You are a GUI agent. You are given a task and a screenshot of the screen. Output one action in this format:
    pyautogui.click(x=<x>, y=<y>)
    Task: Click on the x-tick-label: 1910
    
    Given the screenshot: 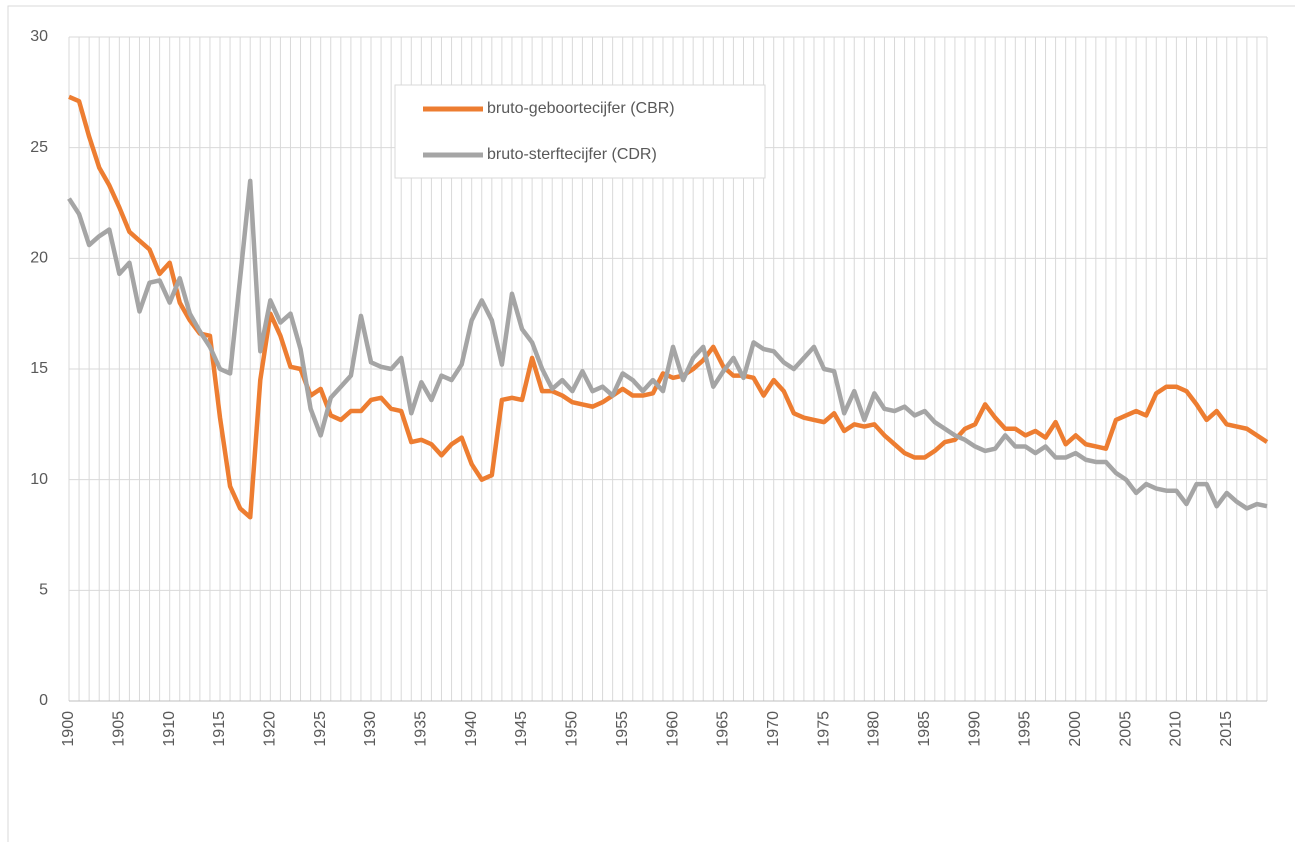 What is the action you would take?
    pyautogui.click(x=169, y=729)
    